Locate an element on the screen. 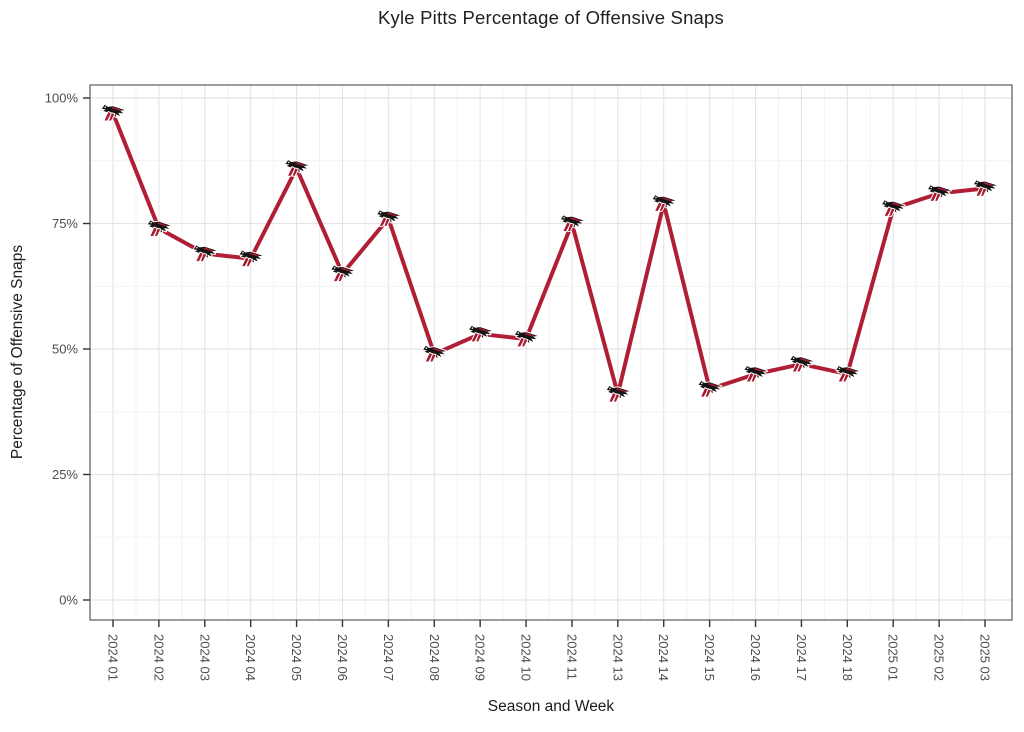 The height and width of the screenshot is (732, 1024). x-tick-label: 2024 13 is located at coordinates (617, 657).